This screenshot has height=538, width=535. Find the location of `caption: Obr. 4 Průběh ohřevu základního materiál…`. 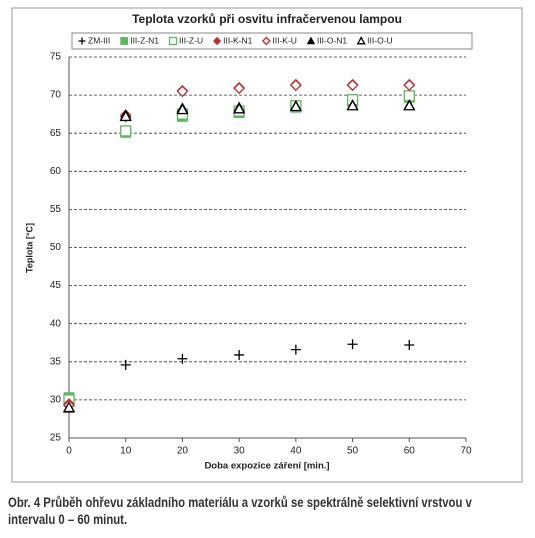

caption: Obr. 4 Průběh ohřevu základního materiál… is located at coordinates (240, 511).